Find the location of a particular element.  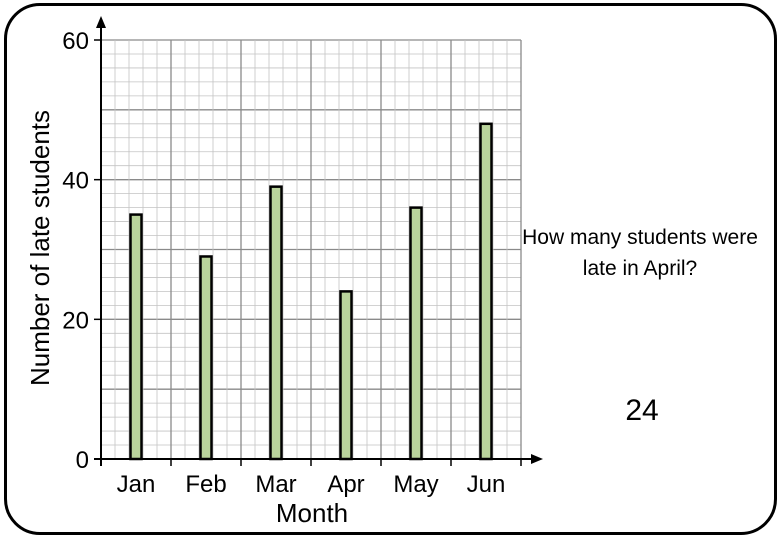

y-axis-arrowhead is located at coordinates (101, 22).